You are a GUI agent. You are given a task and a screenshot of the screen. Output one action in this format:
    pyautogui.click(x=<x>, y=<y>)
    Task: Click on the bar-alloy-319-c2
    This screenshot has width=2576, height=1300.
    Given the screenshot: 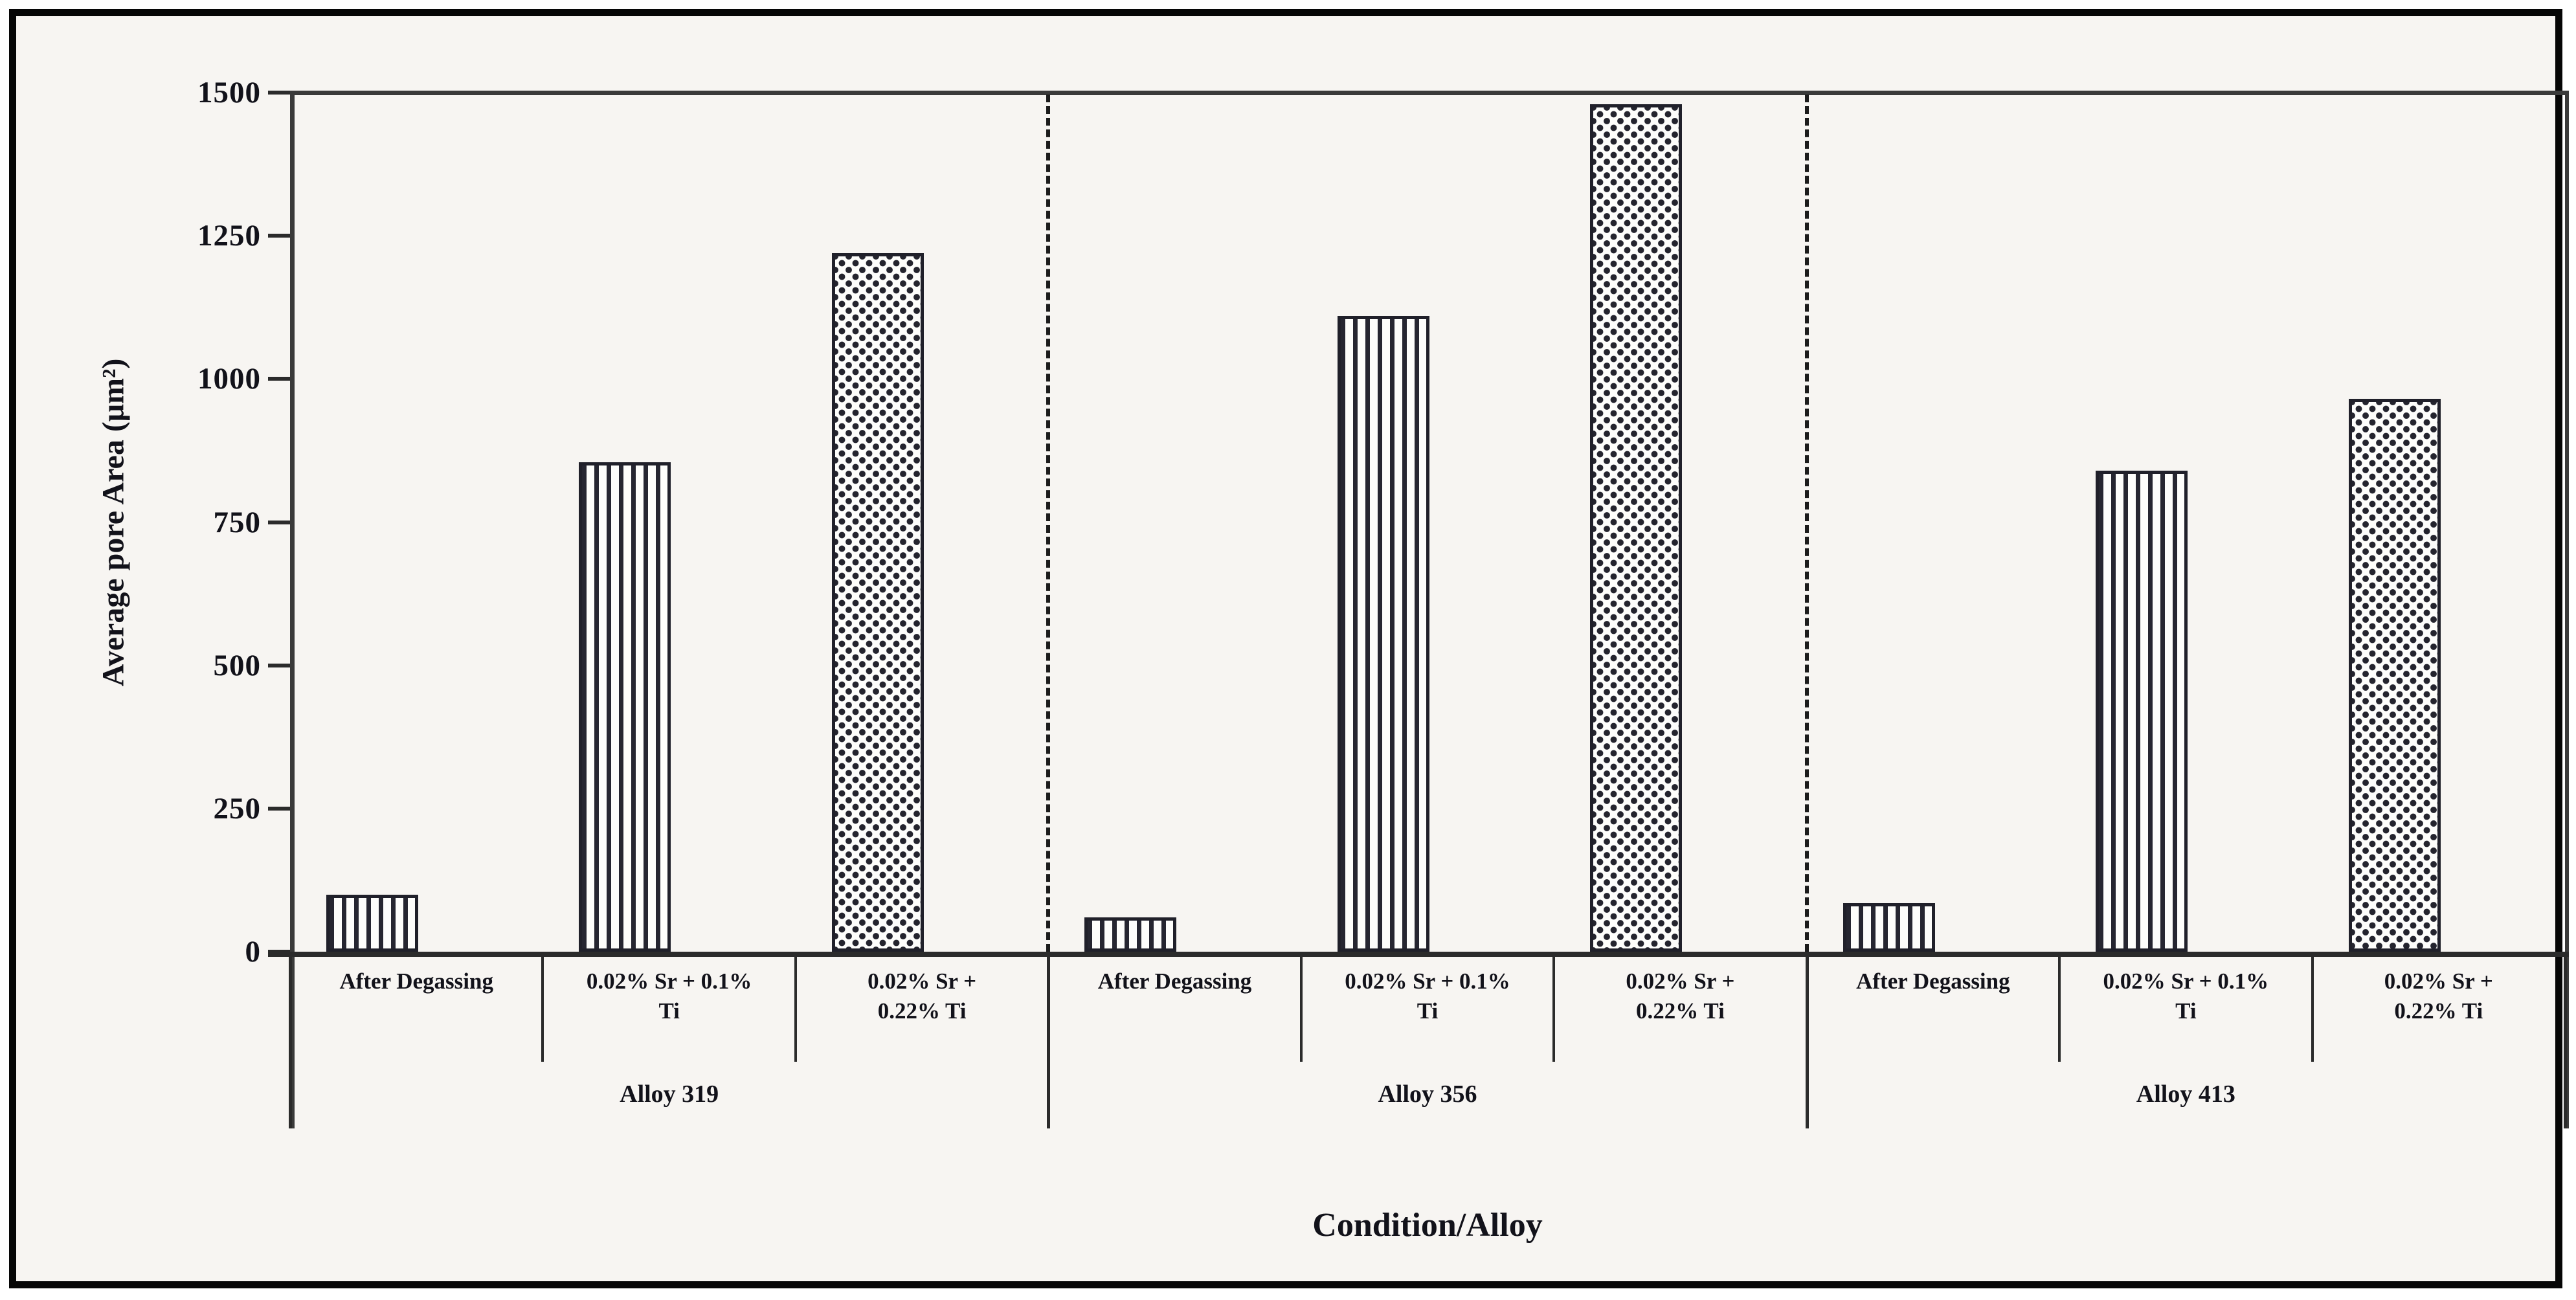 What is the action you would take?
    pyautogui.click(x=877, y=602)
    